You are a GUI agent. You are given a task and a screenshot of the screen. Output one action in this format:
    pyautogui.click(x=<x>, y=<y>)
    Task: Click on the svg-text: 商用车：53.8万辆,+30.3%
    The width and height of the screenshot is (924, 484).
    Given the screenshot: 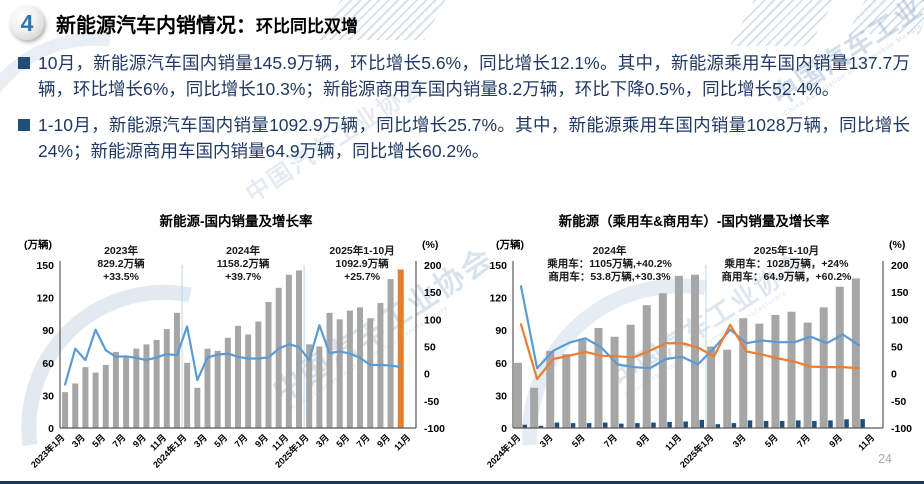 What is the action you would take?
    pyautogui.click(x=609, y=276)
    